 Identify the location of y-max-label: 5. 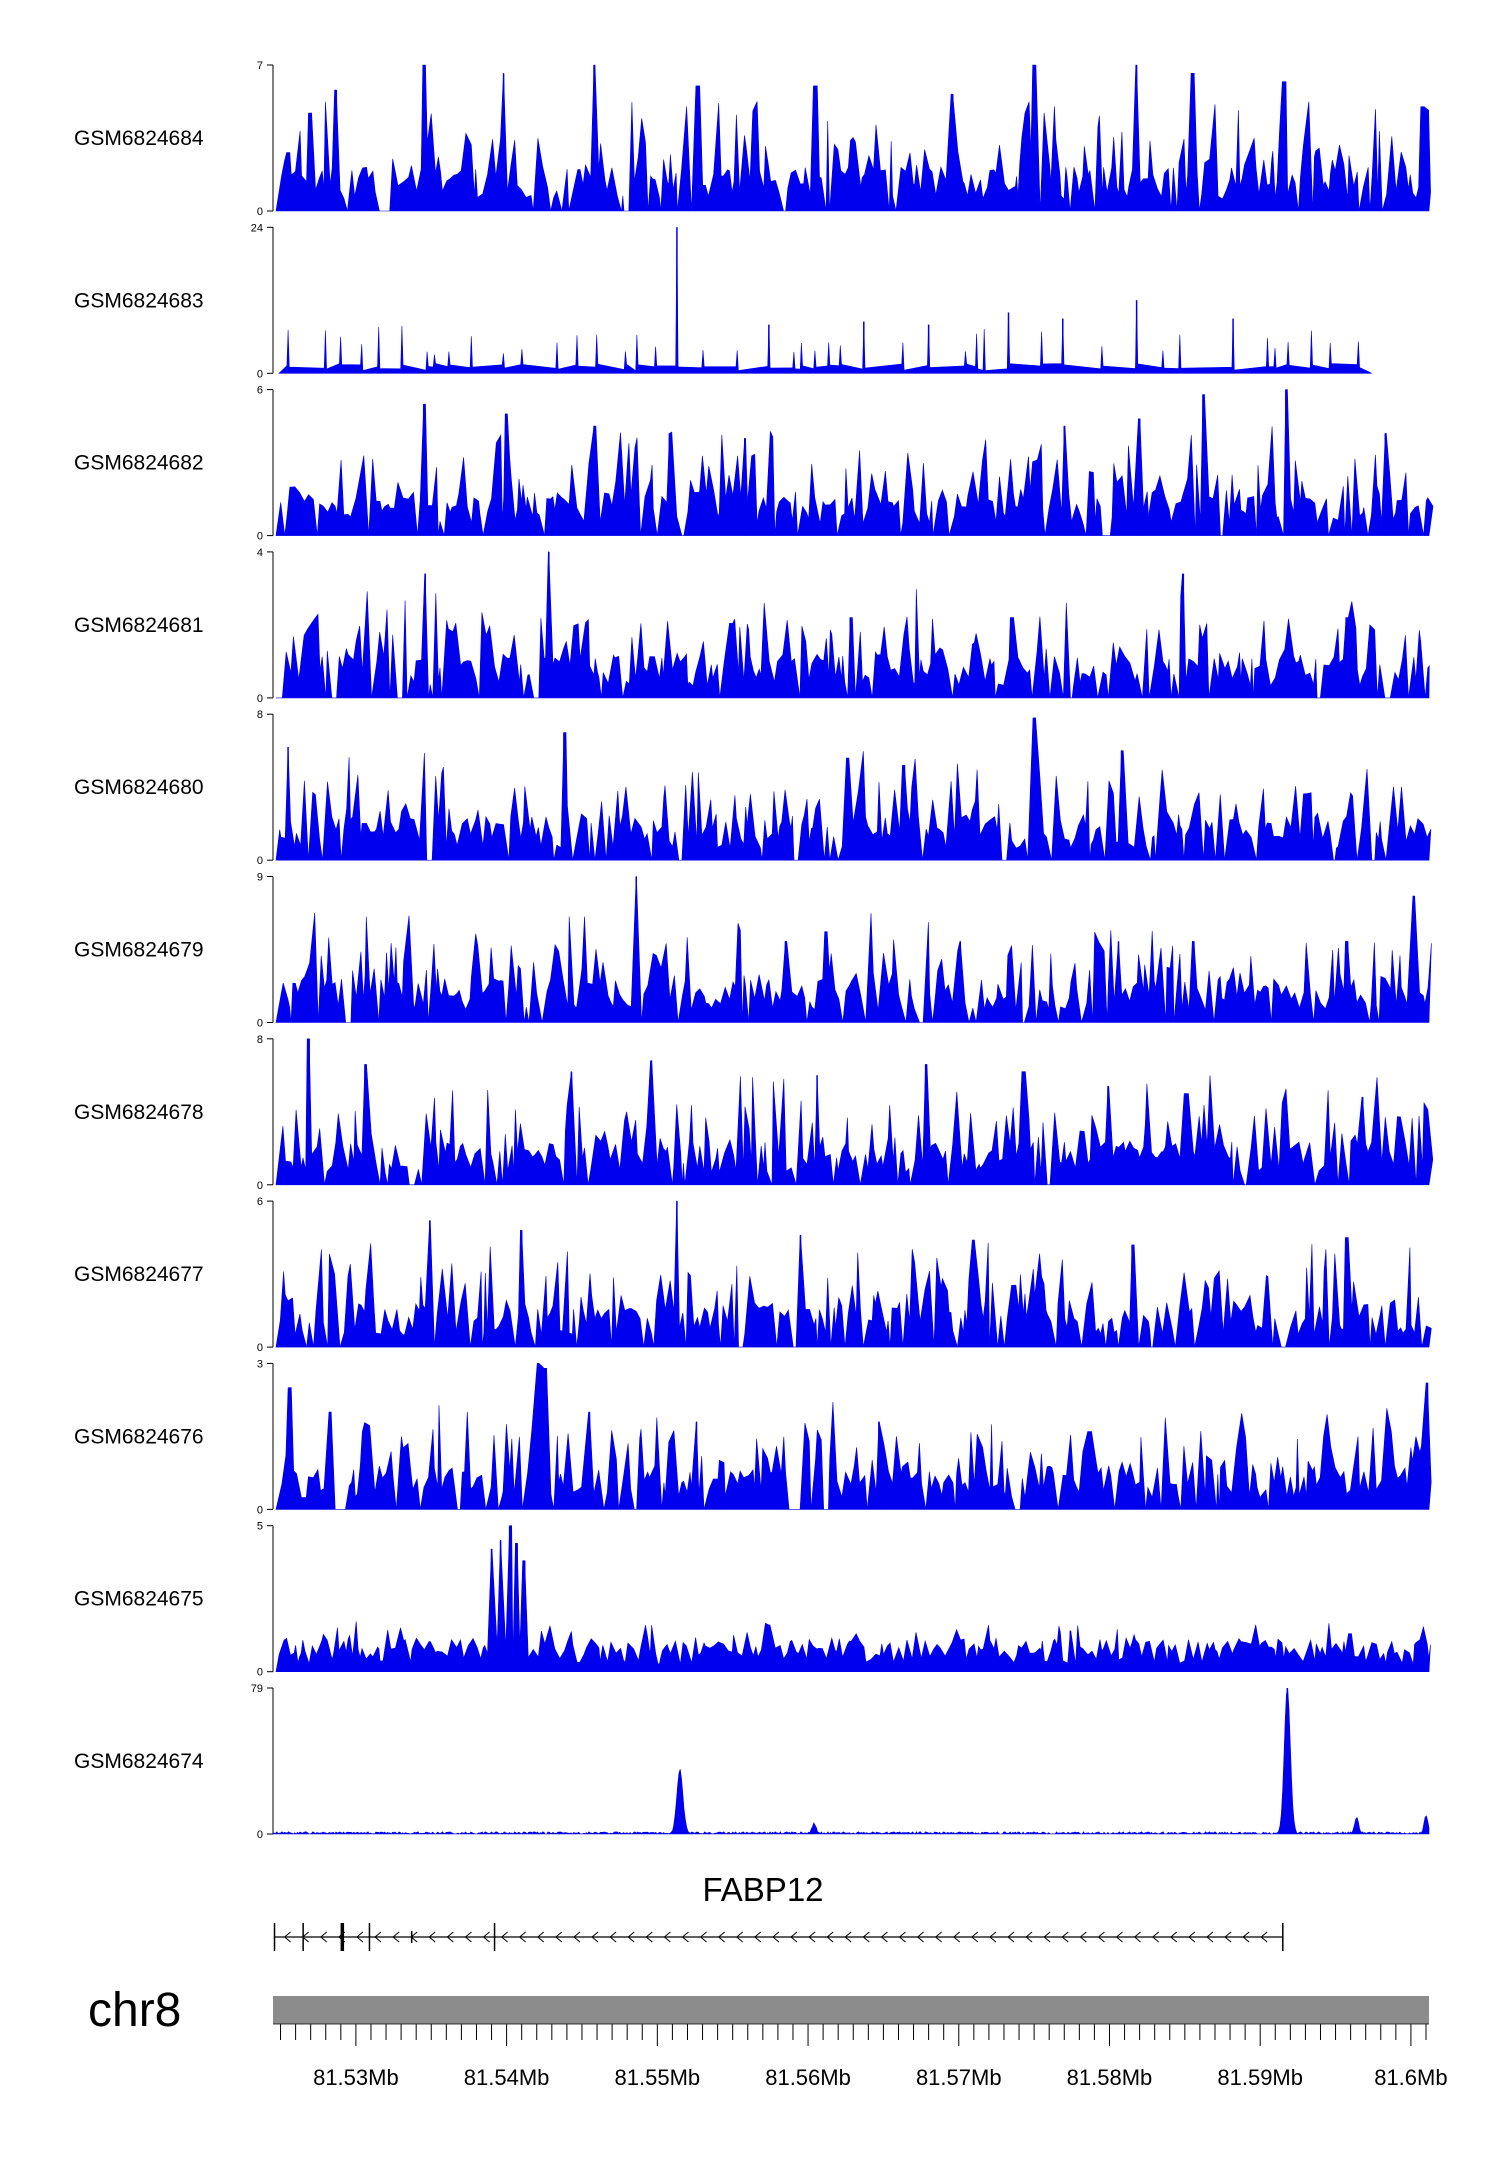
(260, 1527).